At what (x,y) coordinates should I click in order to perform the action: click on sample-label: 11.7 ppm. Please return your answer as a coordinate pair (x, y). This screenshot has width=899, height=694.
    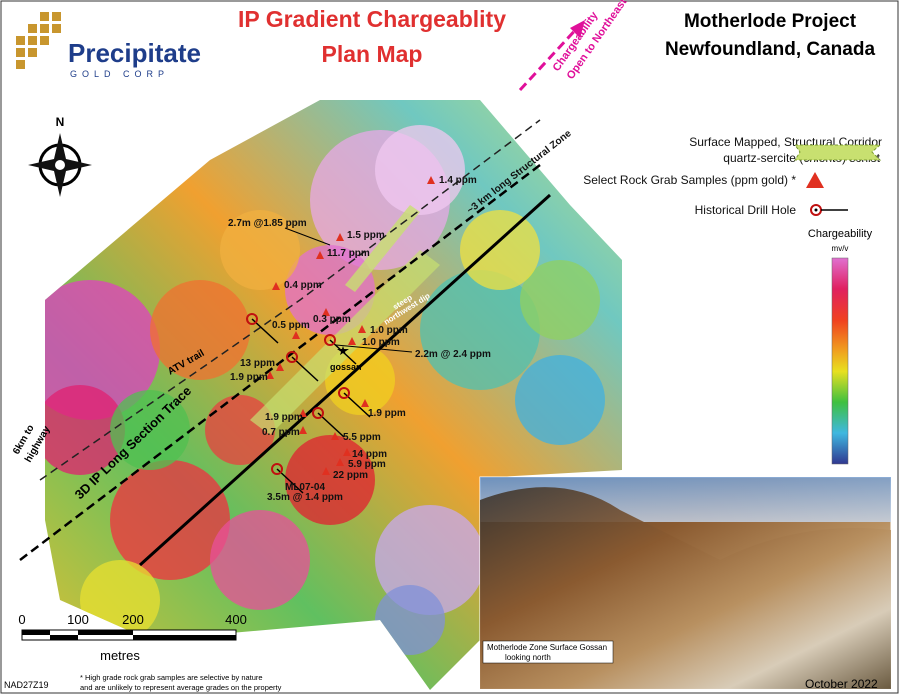
    Looking at the image, I should click on (348, 253).